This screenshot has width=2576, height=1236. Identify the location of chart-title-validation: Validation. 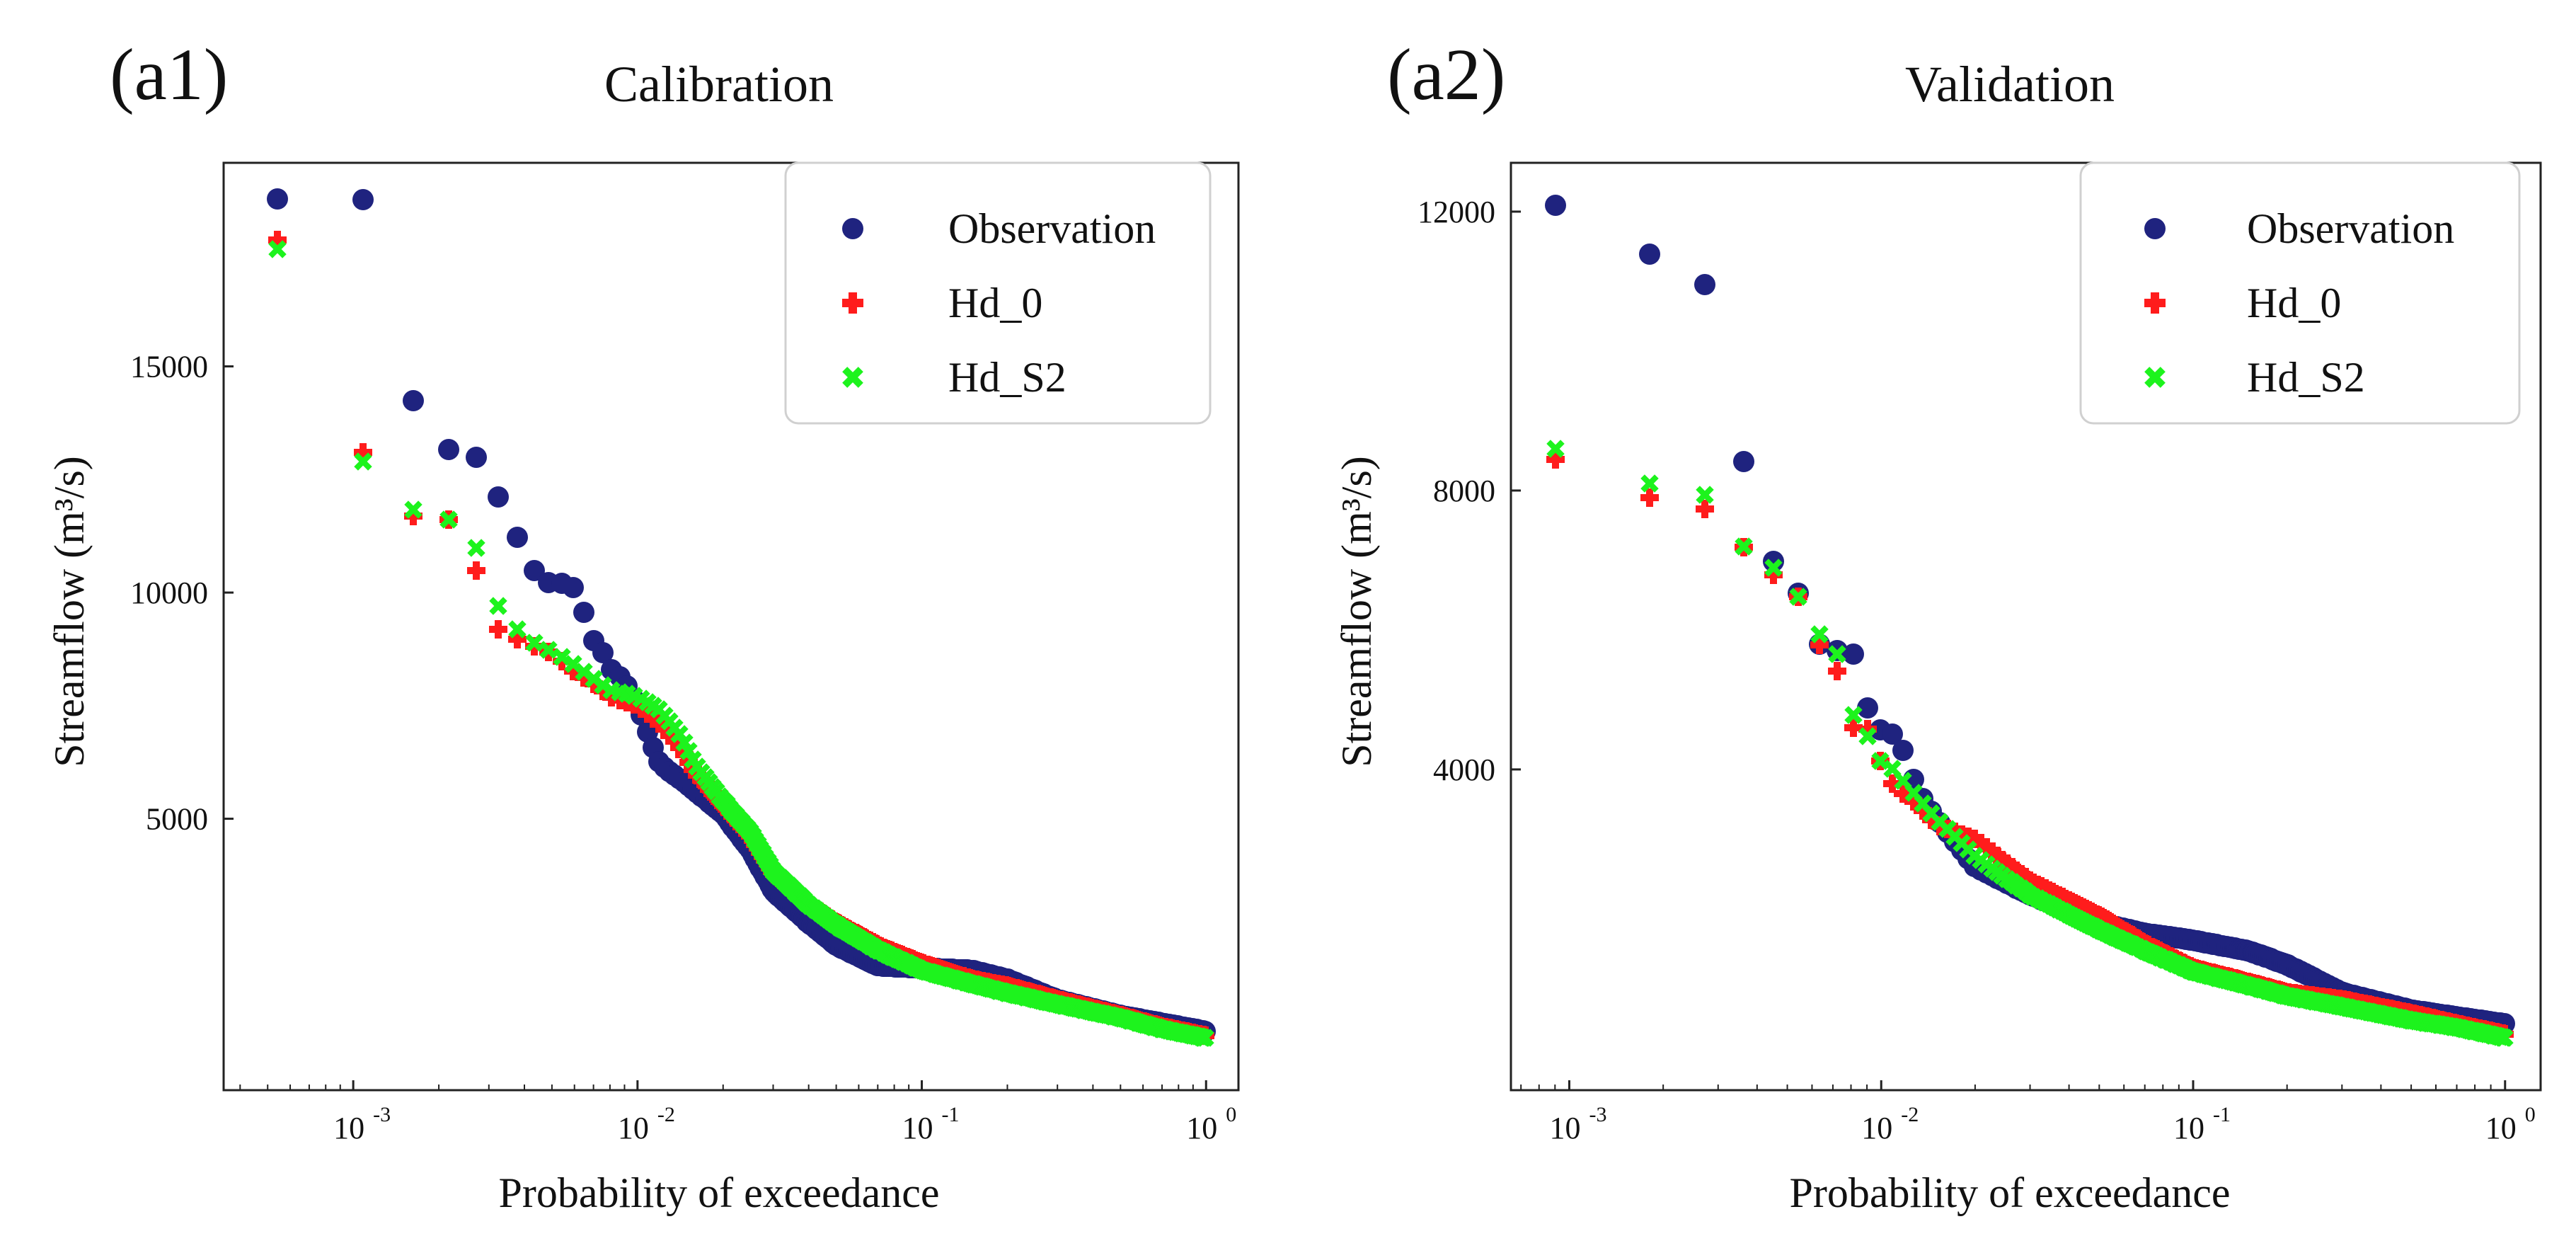
(2010, 85).